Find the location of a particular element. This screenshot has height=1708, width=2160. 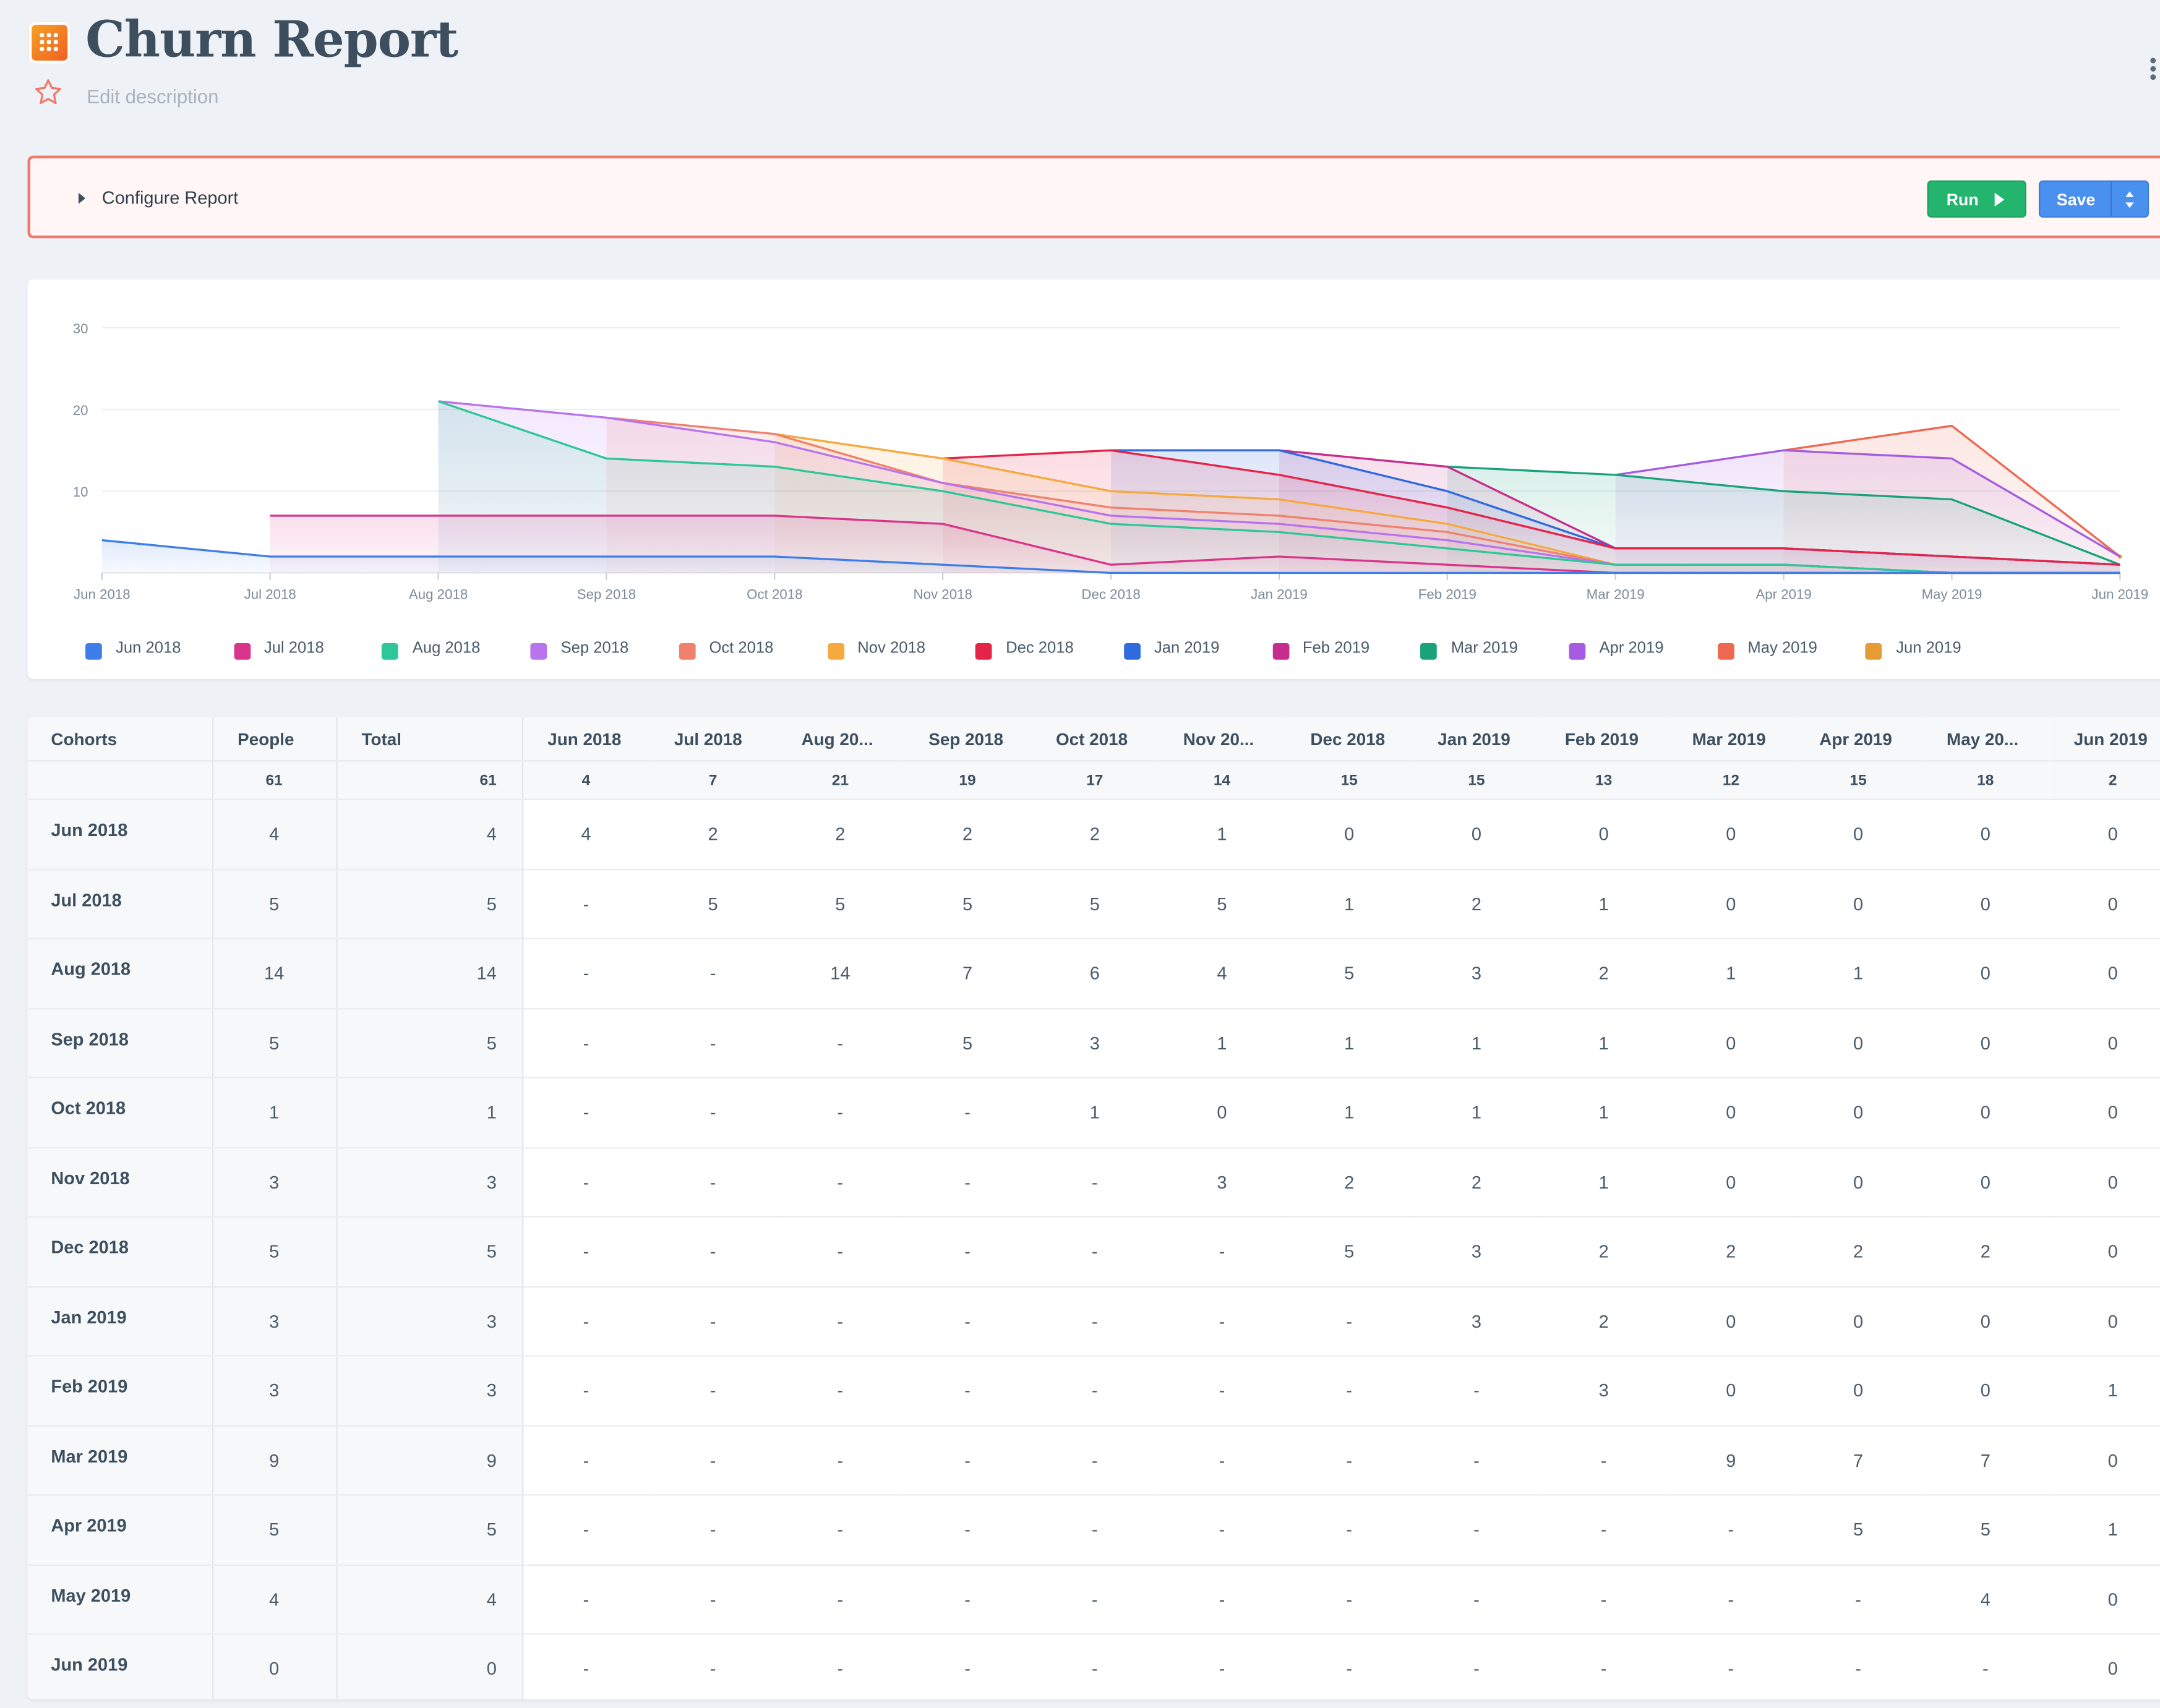

column-total: 7 is located at coordinates (713, 780).